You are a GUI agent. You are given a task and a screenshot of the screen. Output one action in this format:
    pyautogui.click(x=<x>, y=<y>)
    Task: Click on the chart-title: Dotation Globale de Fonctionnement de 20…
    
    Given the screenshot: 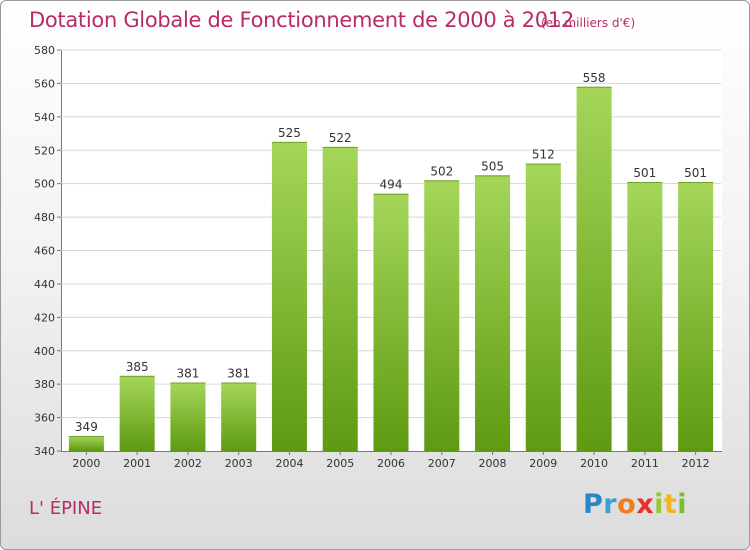 What is the action you would take?
    pyautogui.click(x=301, y=20)
    